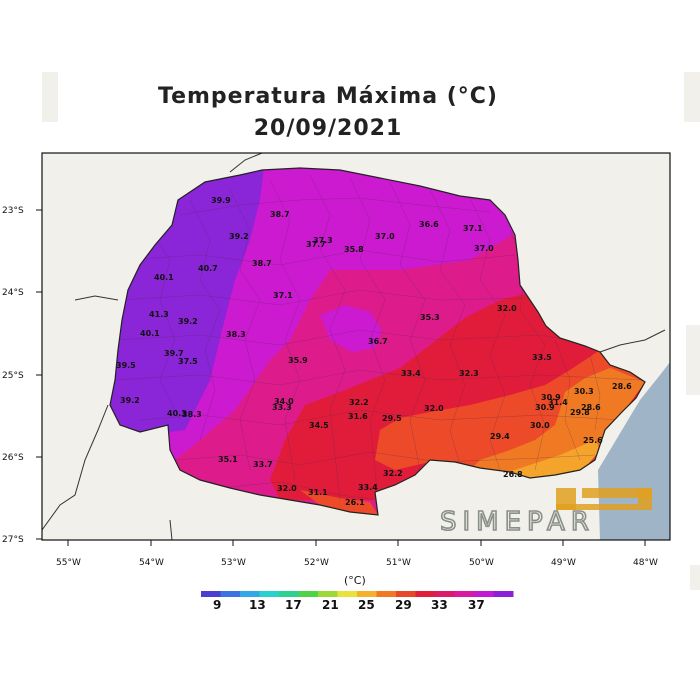 This screenshot has width=700, height=700. Describe the element at coordinates (476, 605) in the screenshot. I see `colorbar-label: 37` at that location.